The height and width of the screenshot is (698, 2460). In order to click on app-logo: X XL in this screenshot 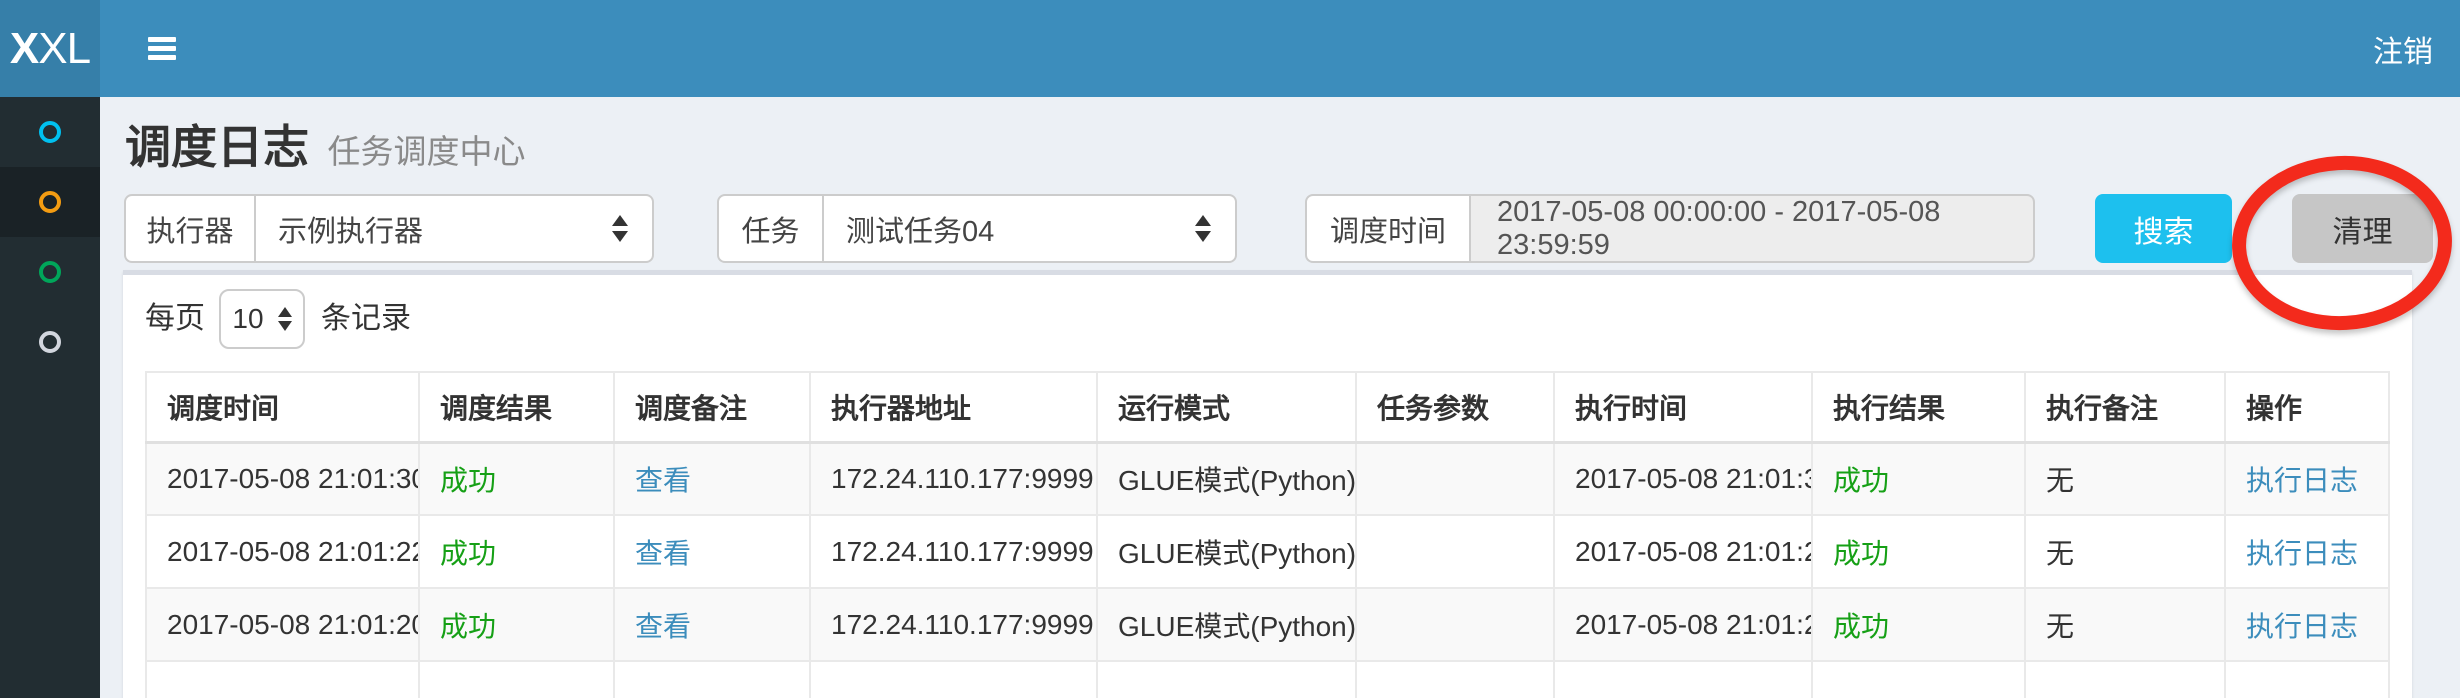, I will do `click(50, 48)`.